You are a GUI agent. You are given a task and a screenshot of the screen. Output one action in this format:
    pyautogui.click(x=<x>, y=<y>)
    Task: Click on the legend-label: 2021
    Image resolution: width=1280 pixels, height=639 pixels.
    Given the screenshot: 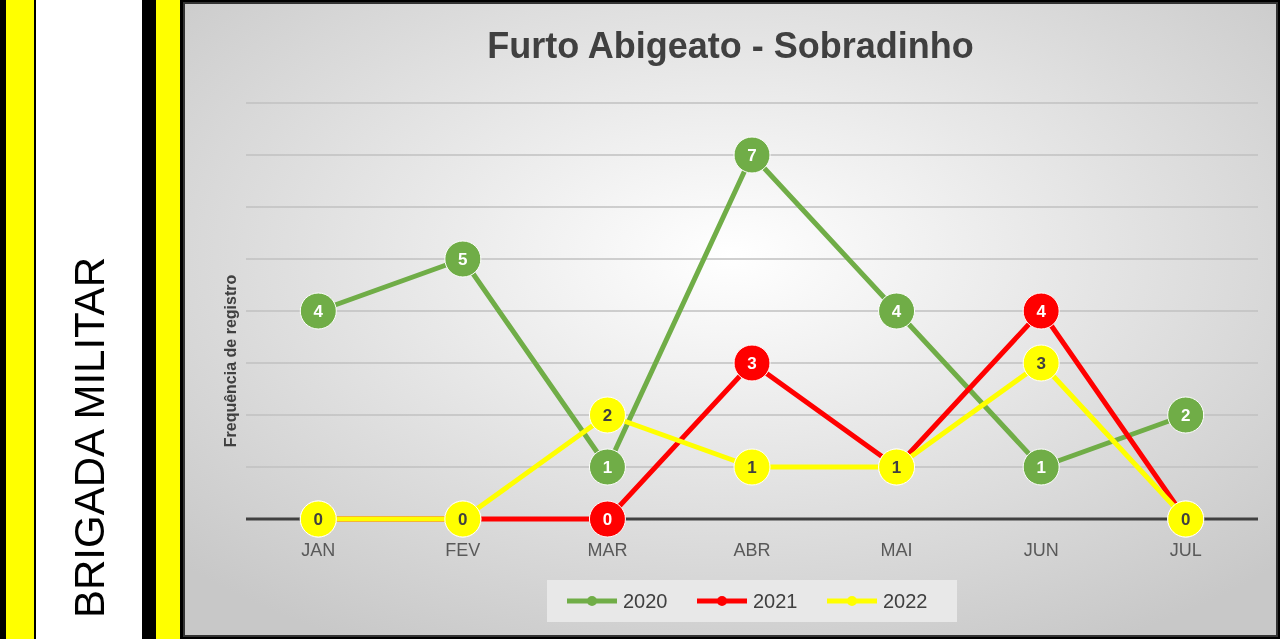 What is the action you would take?
    pyautogui.click(x=775, y=601)
    